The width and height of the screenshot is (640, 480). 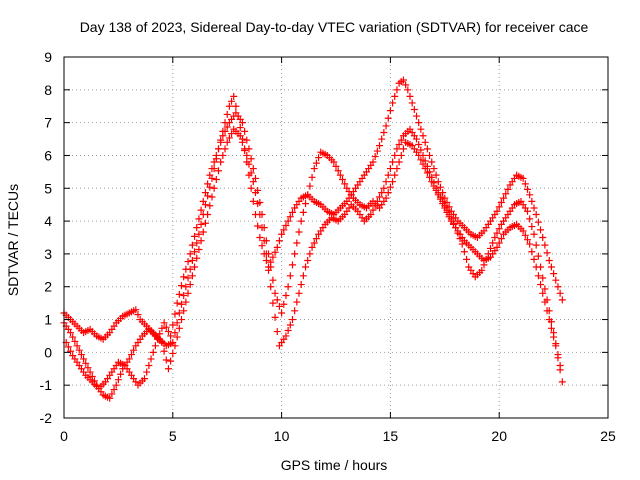 I want to click on y-tick-label: 3, so click(x=48, y=254).